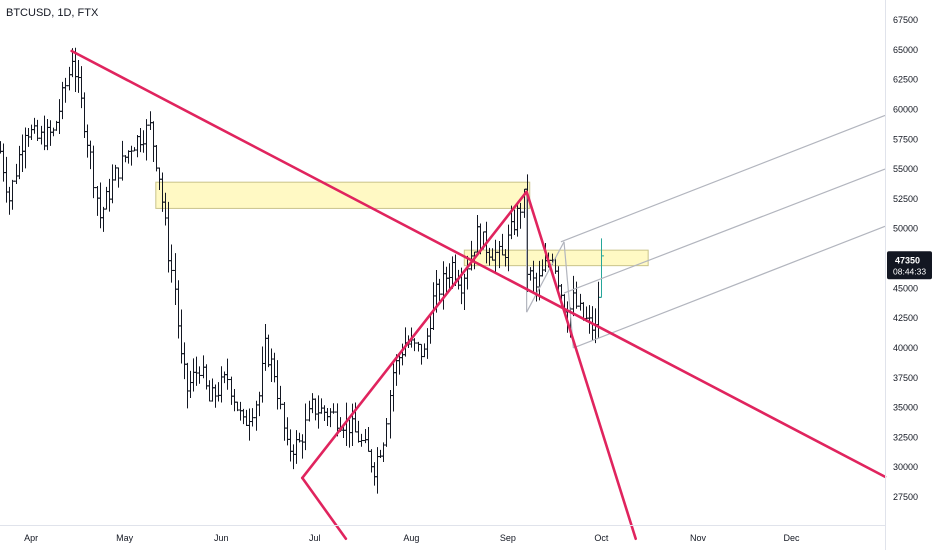 The width and height of the screenshot is (932, 550). Describe the element at coordinates (568, 294) in the screenshot. I see `pitchfork-right` at that location.